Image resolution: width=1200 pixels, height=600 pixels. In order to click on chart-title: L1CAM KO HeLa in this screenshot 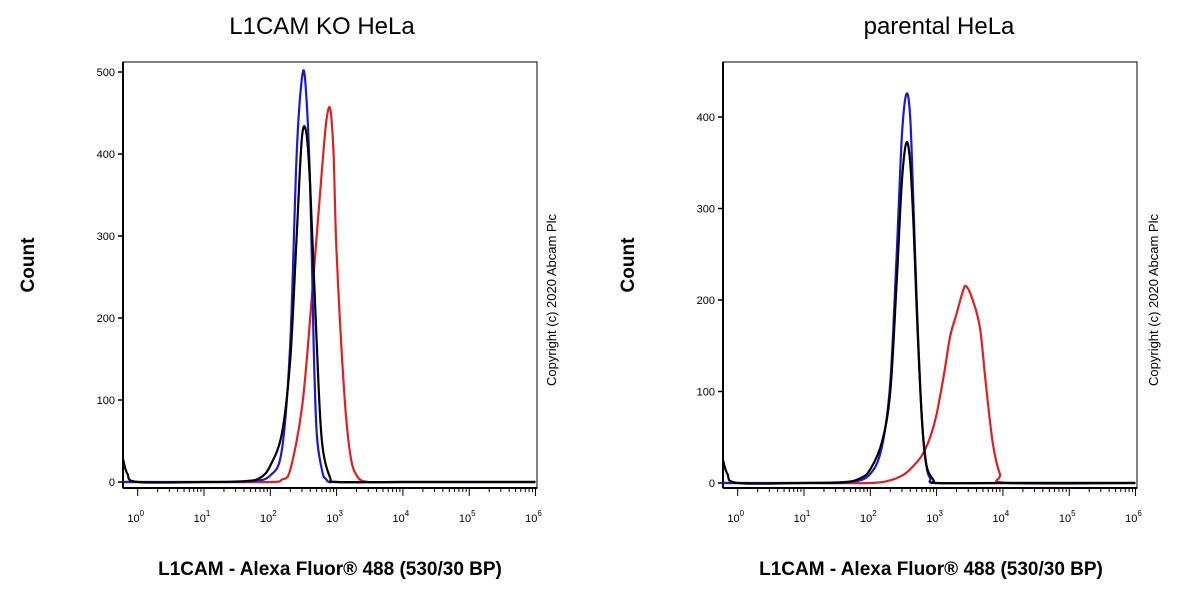, I will do `click(322, 26)`.